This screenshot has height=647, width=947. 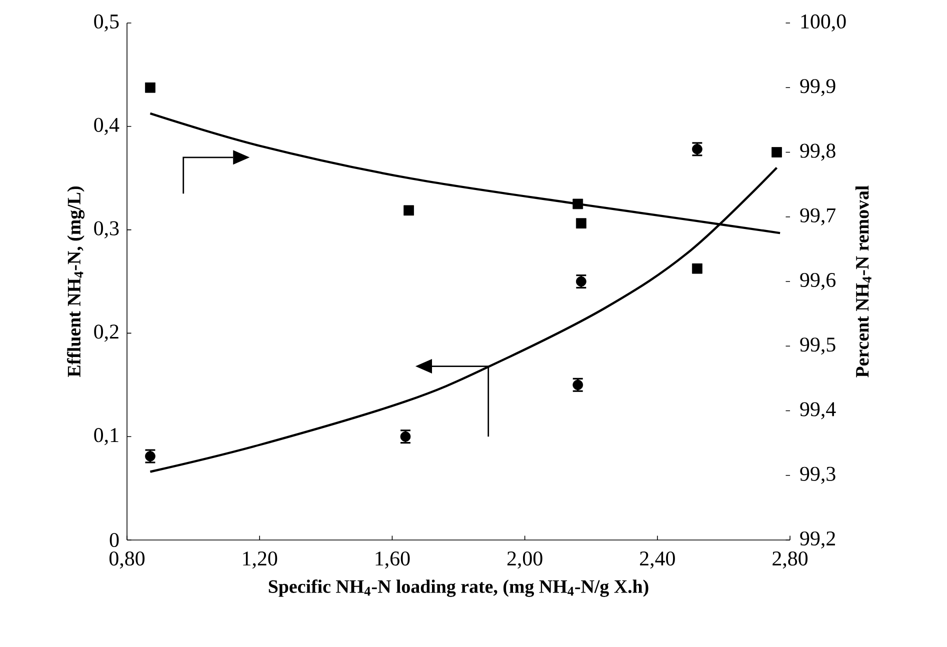 What do you see at coordinates (76, 281) in the screenshot?
I see `y-axis-title: Effluent NH$_{4}$-N, (mg/L)` at bounding box center [76, 281].